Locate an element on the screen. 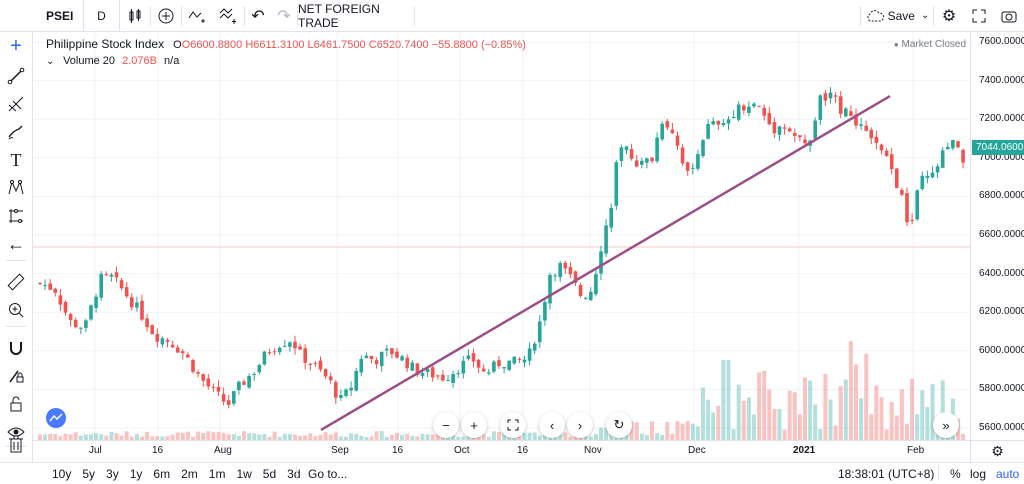 This screenshot has width=1024, height=484. trendline-tool is located at coordinates (16, 76).